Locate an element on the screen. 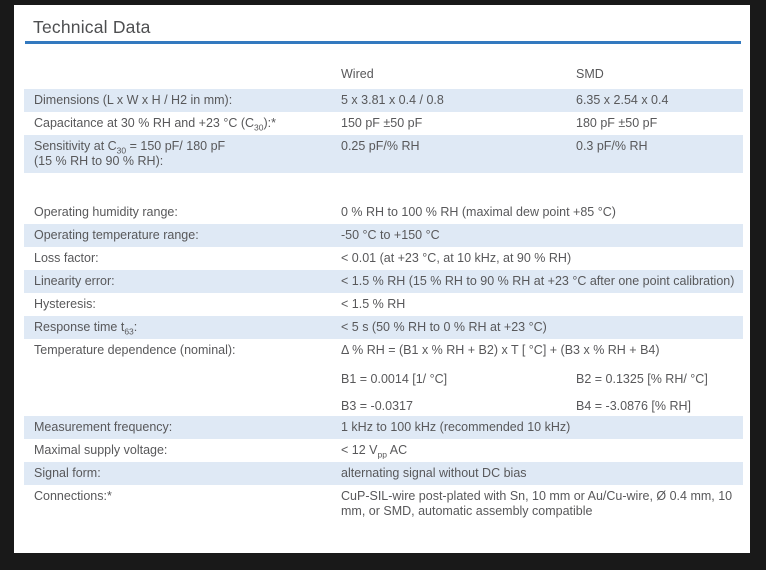 The height and width of the screenshot is (570, 766). row-label: Hysteresis: is located at coordinates (65, 303).